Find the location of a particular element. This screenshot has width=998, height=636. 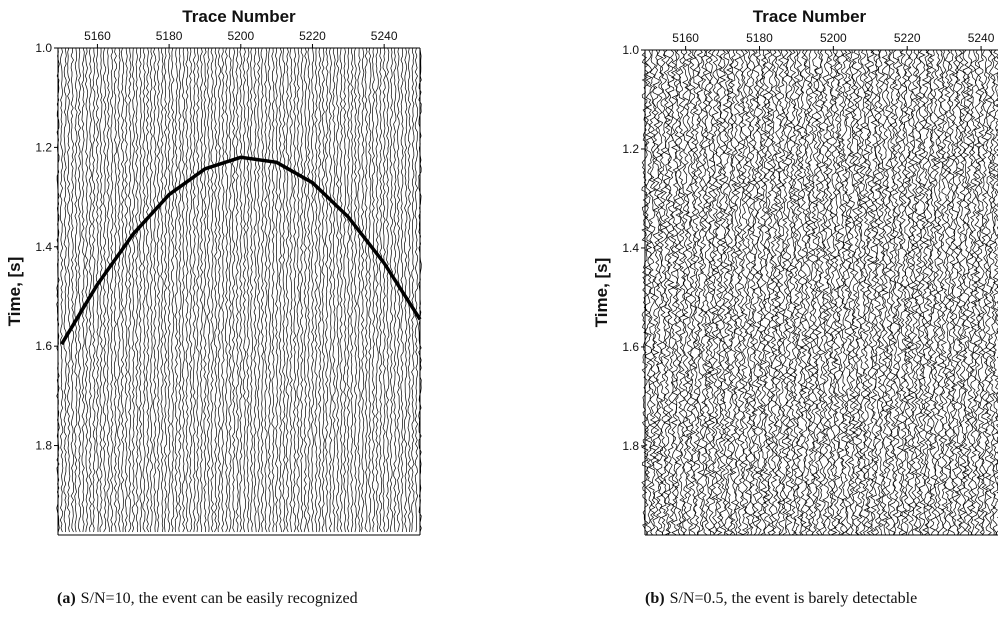

x-tick-label: 5160 is located at coordinates (97, 36).